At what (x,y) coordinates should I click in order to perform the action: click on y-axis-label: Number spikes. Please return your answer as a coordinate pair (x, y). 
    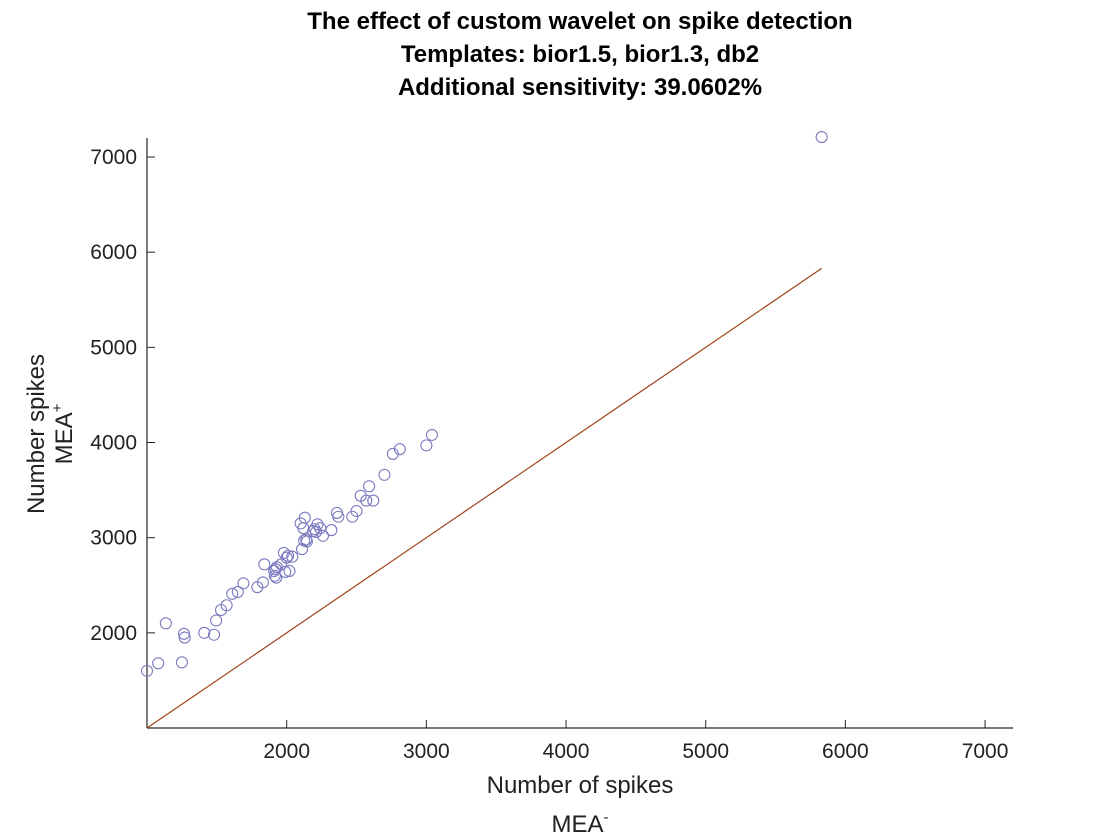
    Looking at the image, I should click on (36, 434).